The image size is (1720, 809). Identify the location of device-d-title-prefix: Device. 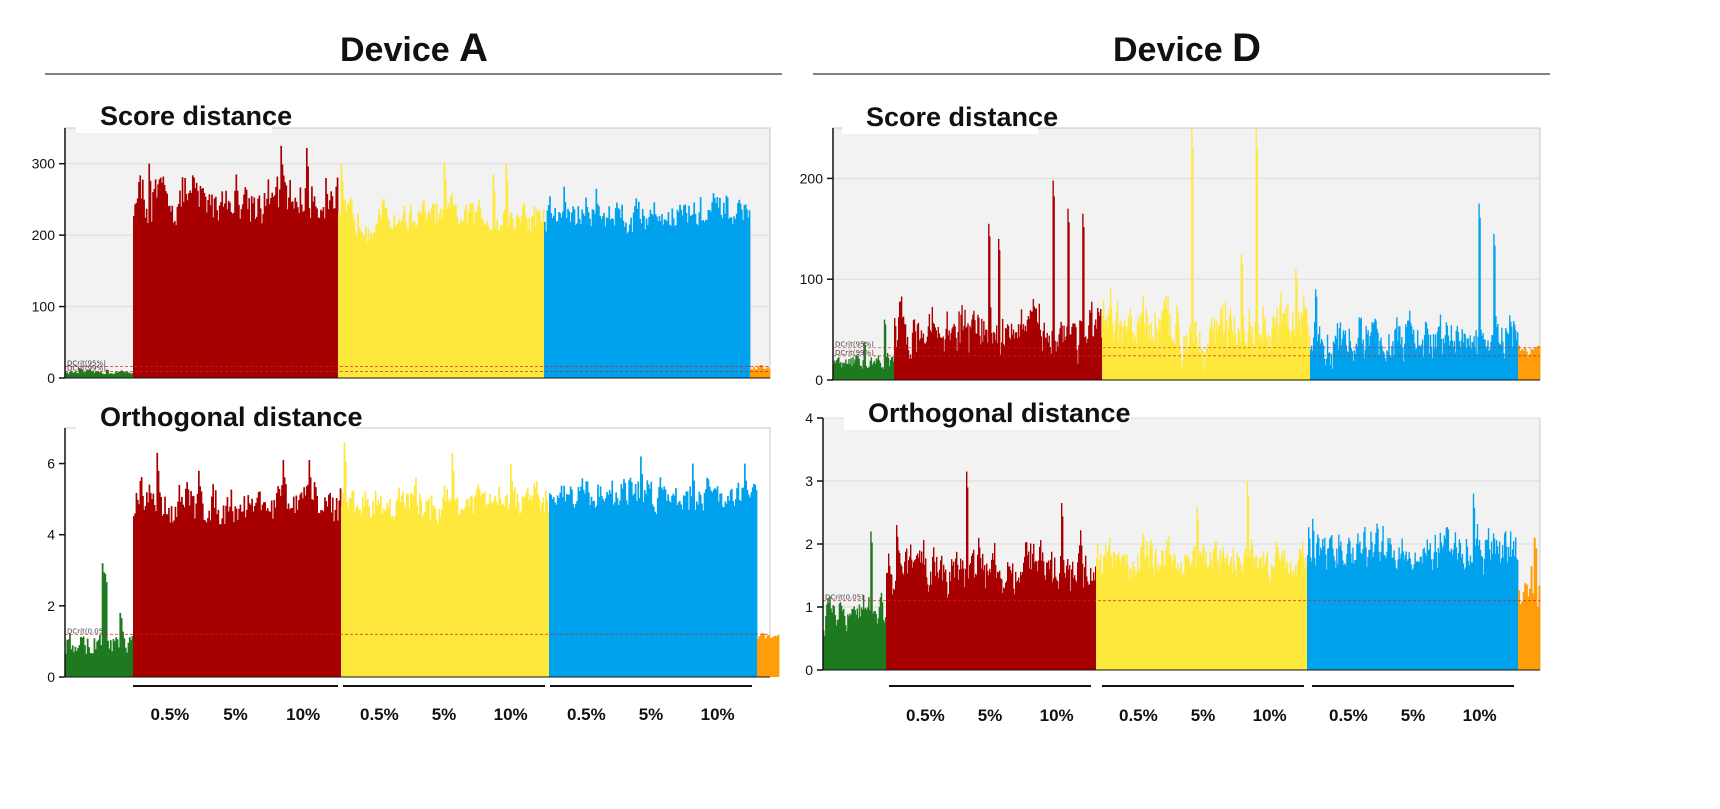
(1173, 50).